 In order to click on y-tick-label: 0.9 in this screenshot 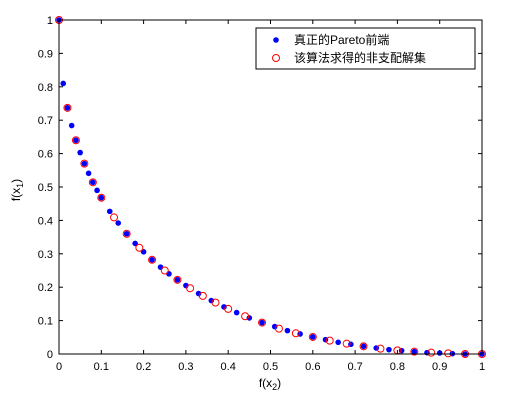, I will do `click(45, 54)`.